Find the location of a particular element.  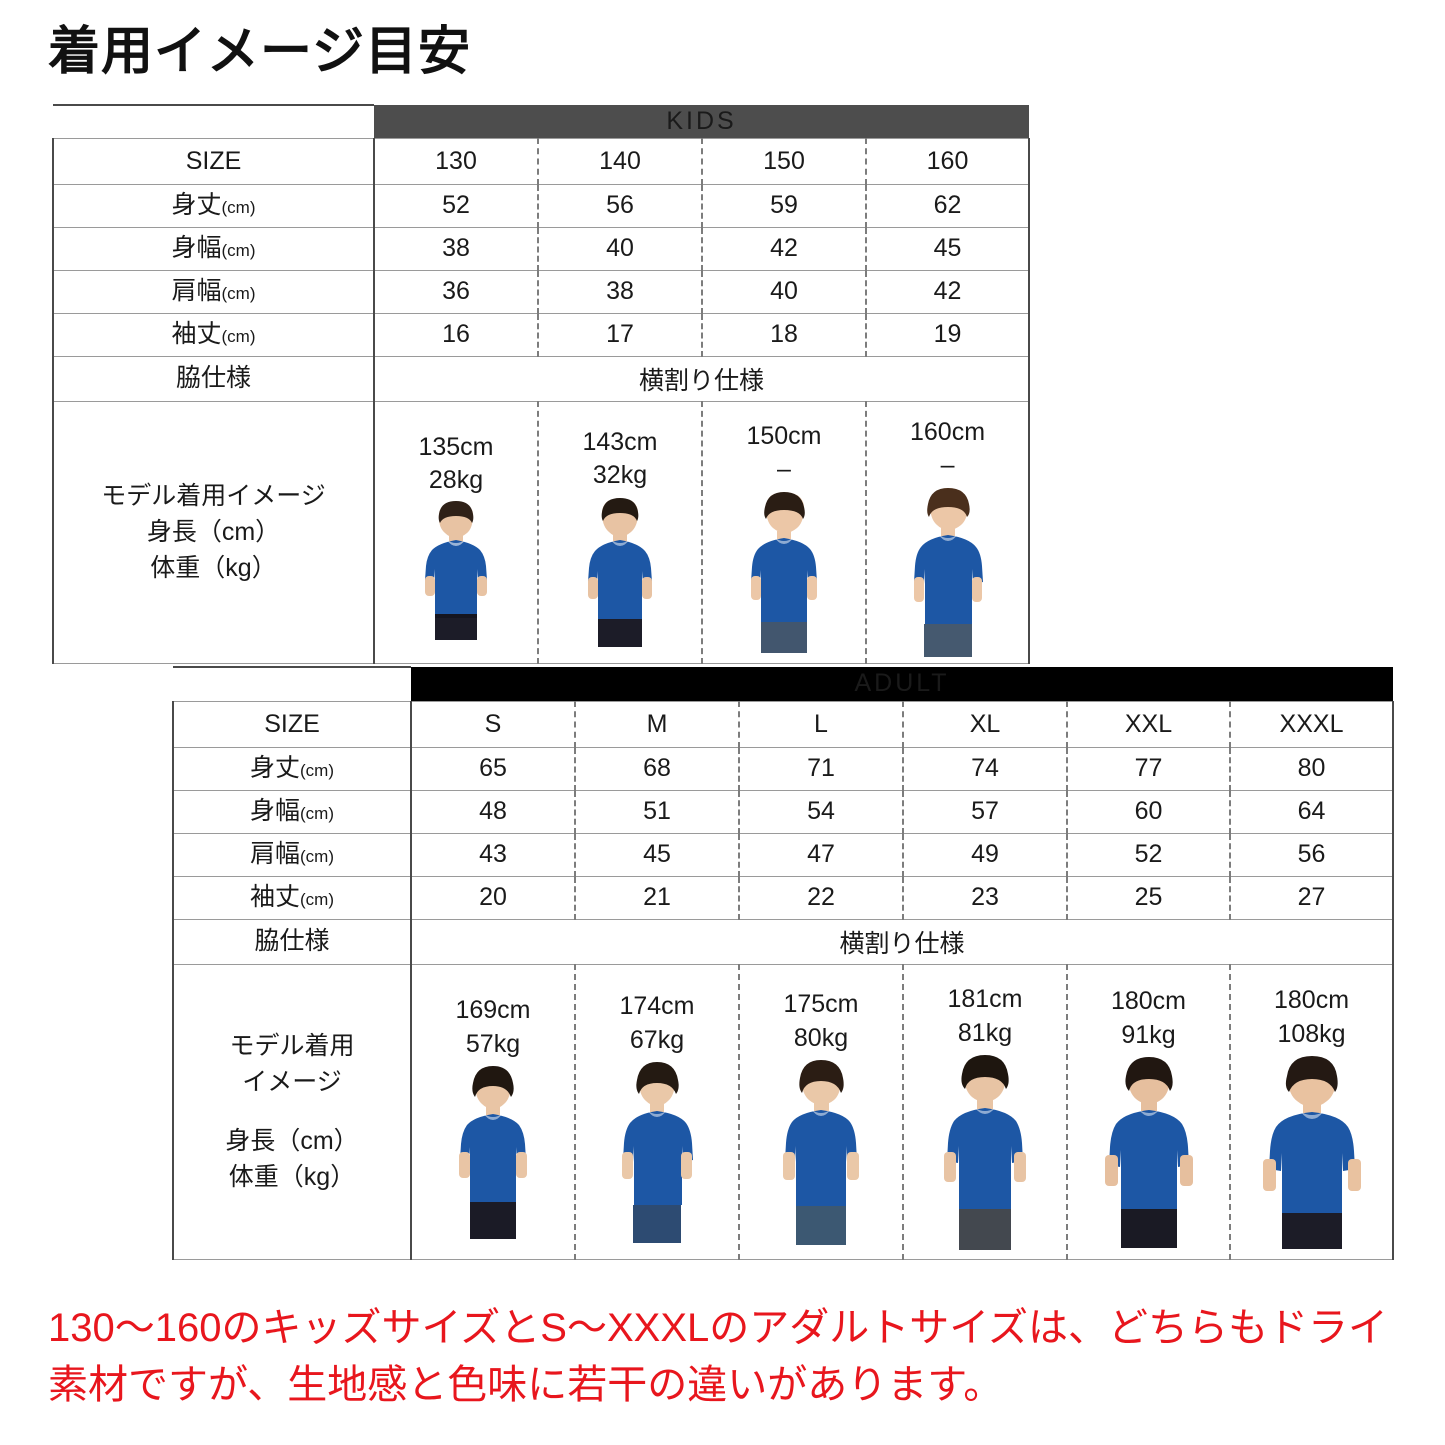

kids-model-label-line-0: モデル着用イメージ is located at coordinates (213, 495).